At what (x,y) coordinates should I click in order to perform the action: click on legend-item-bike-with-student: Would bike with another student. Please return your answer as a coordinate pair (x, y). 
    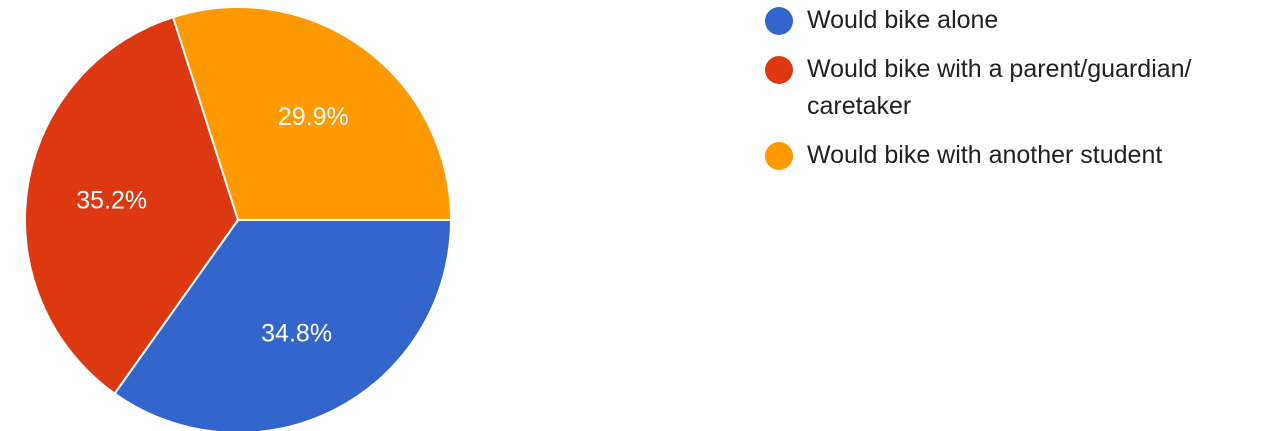
    Looking at the image, I should click on (1015, 155).